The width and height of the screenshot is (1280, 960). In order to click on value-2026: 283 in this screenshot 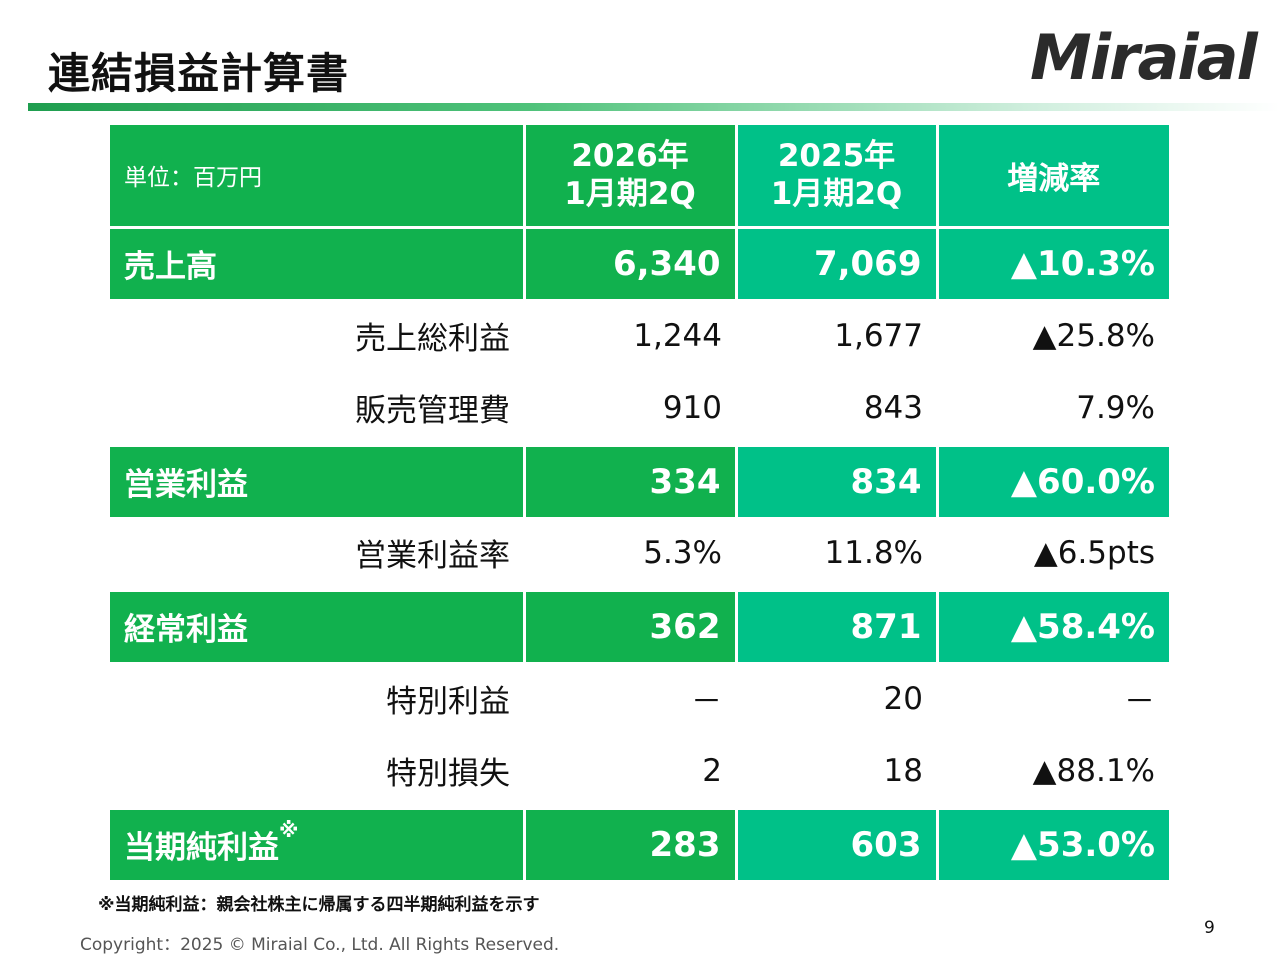, I will do `click(631, 843)`.